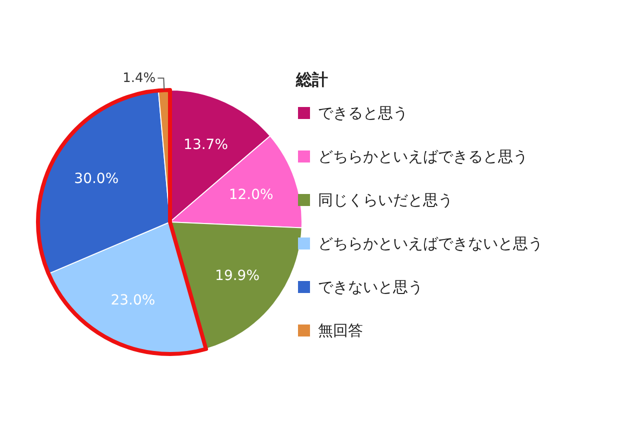 The image size is (640, 426). Describe the element at coordinates (340, 331) in the screenshot. I see `legend-label: 無回答` at that location.